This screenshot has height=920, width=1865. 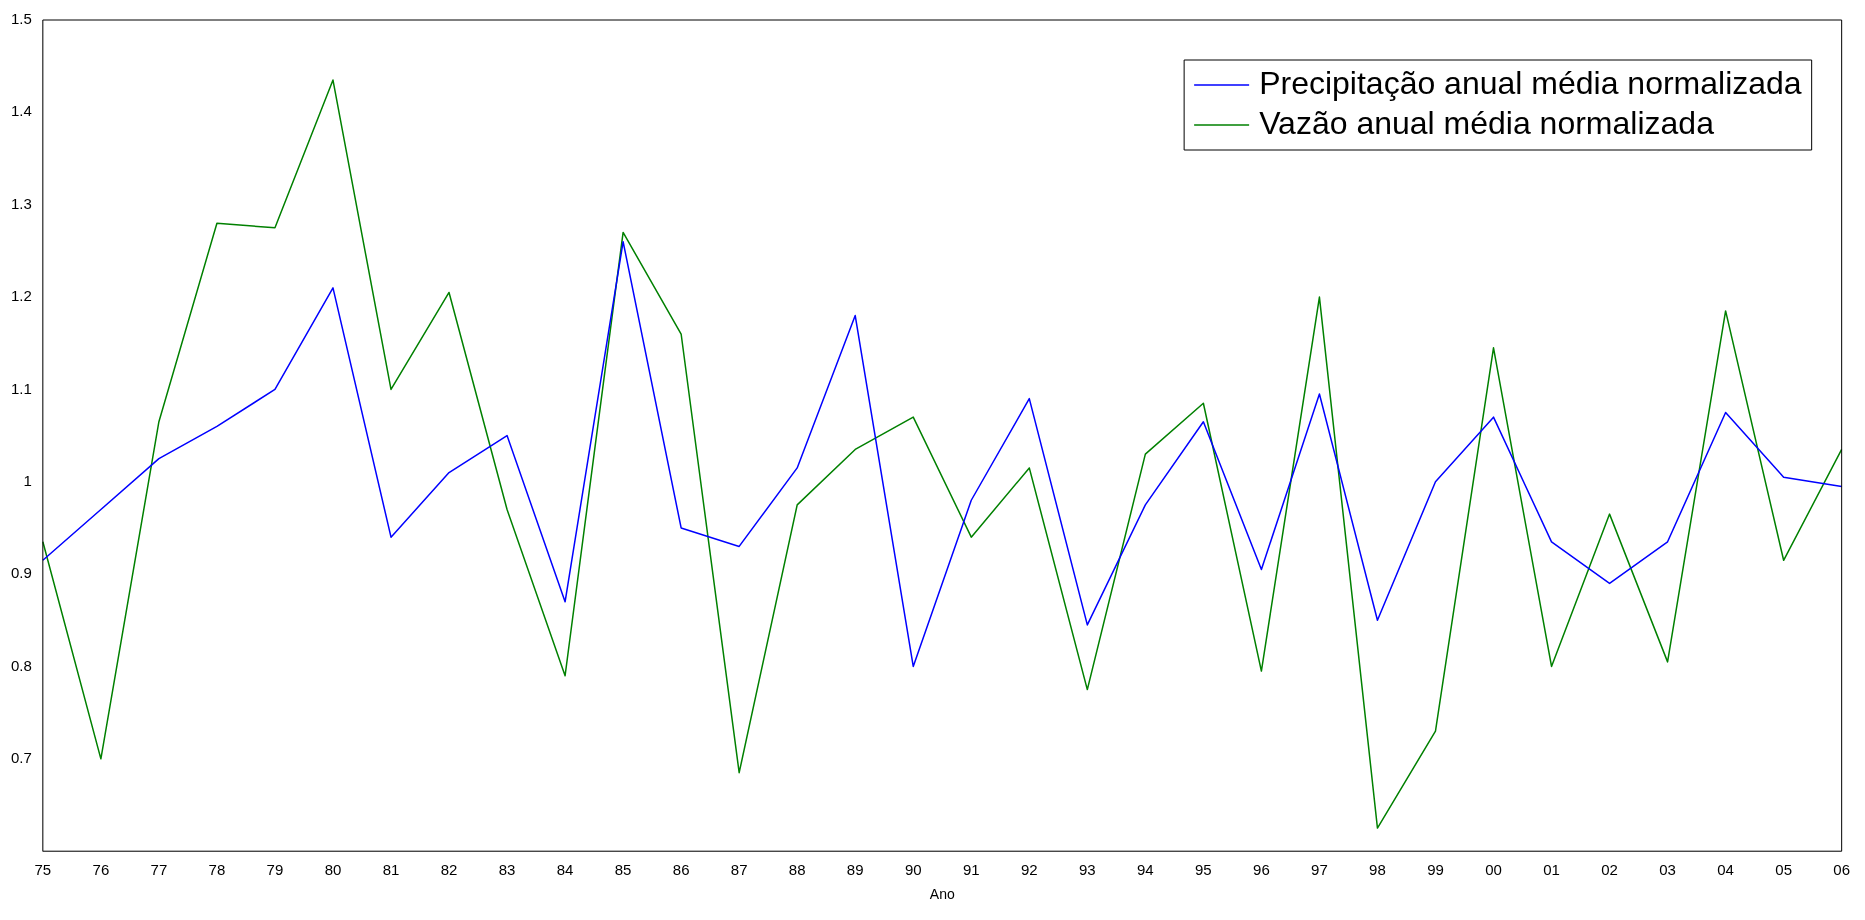 I want to click on y-tick-label: 0.7, so click(x=21, y=757).